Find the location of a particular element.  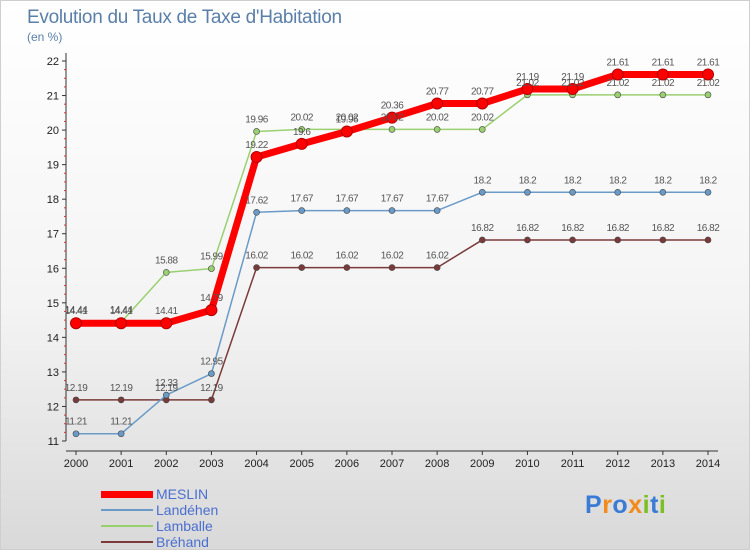

chart-title: Evolution du Taux de Taxe d'Habitation is located at coordinates (184, 17).